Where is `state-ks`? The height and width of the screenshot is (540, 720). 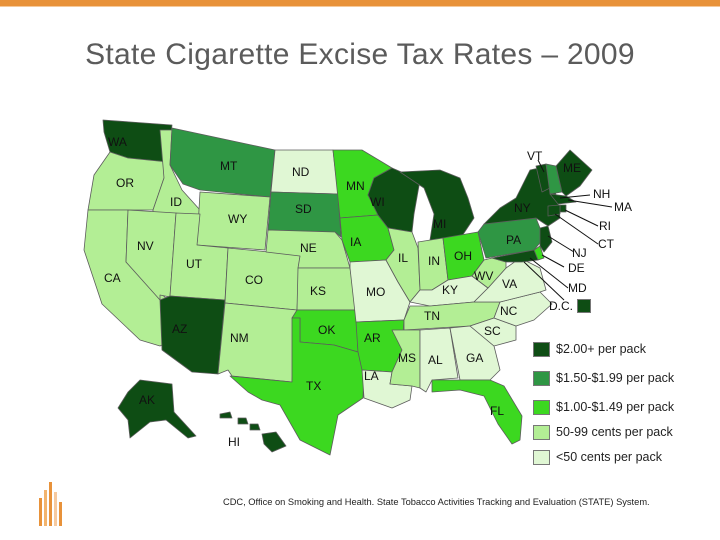
state-ks is located at coordinates (326, 289).